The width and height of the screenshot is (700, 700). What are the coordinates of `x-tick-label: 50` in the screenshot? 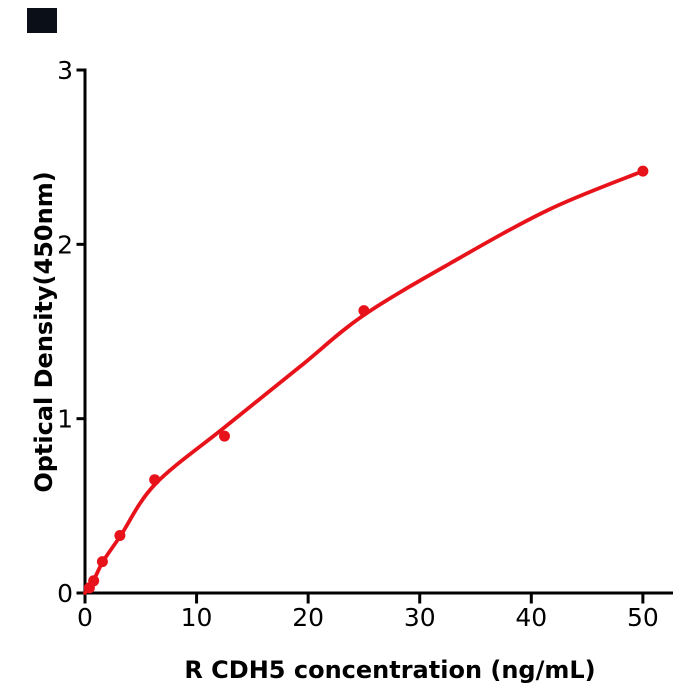 It's located at (643, 617).